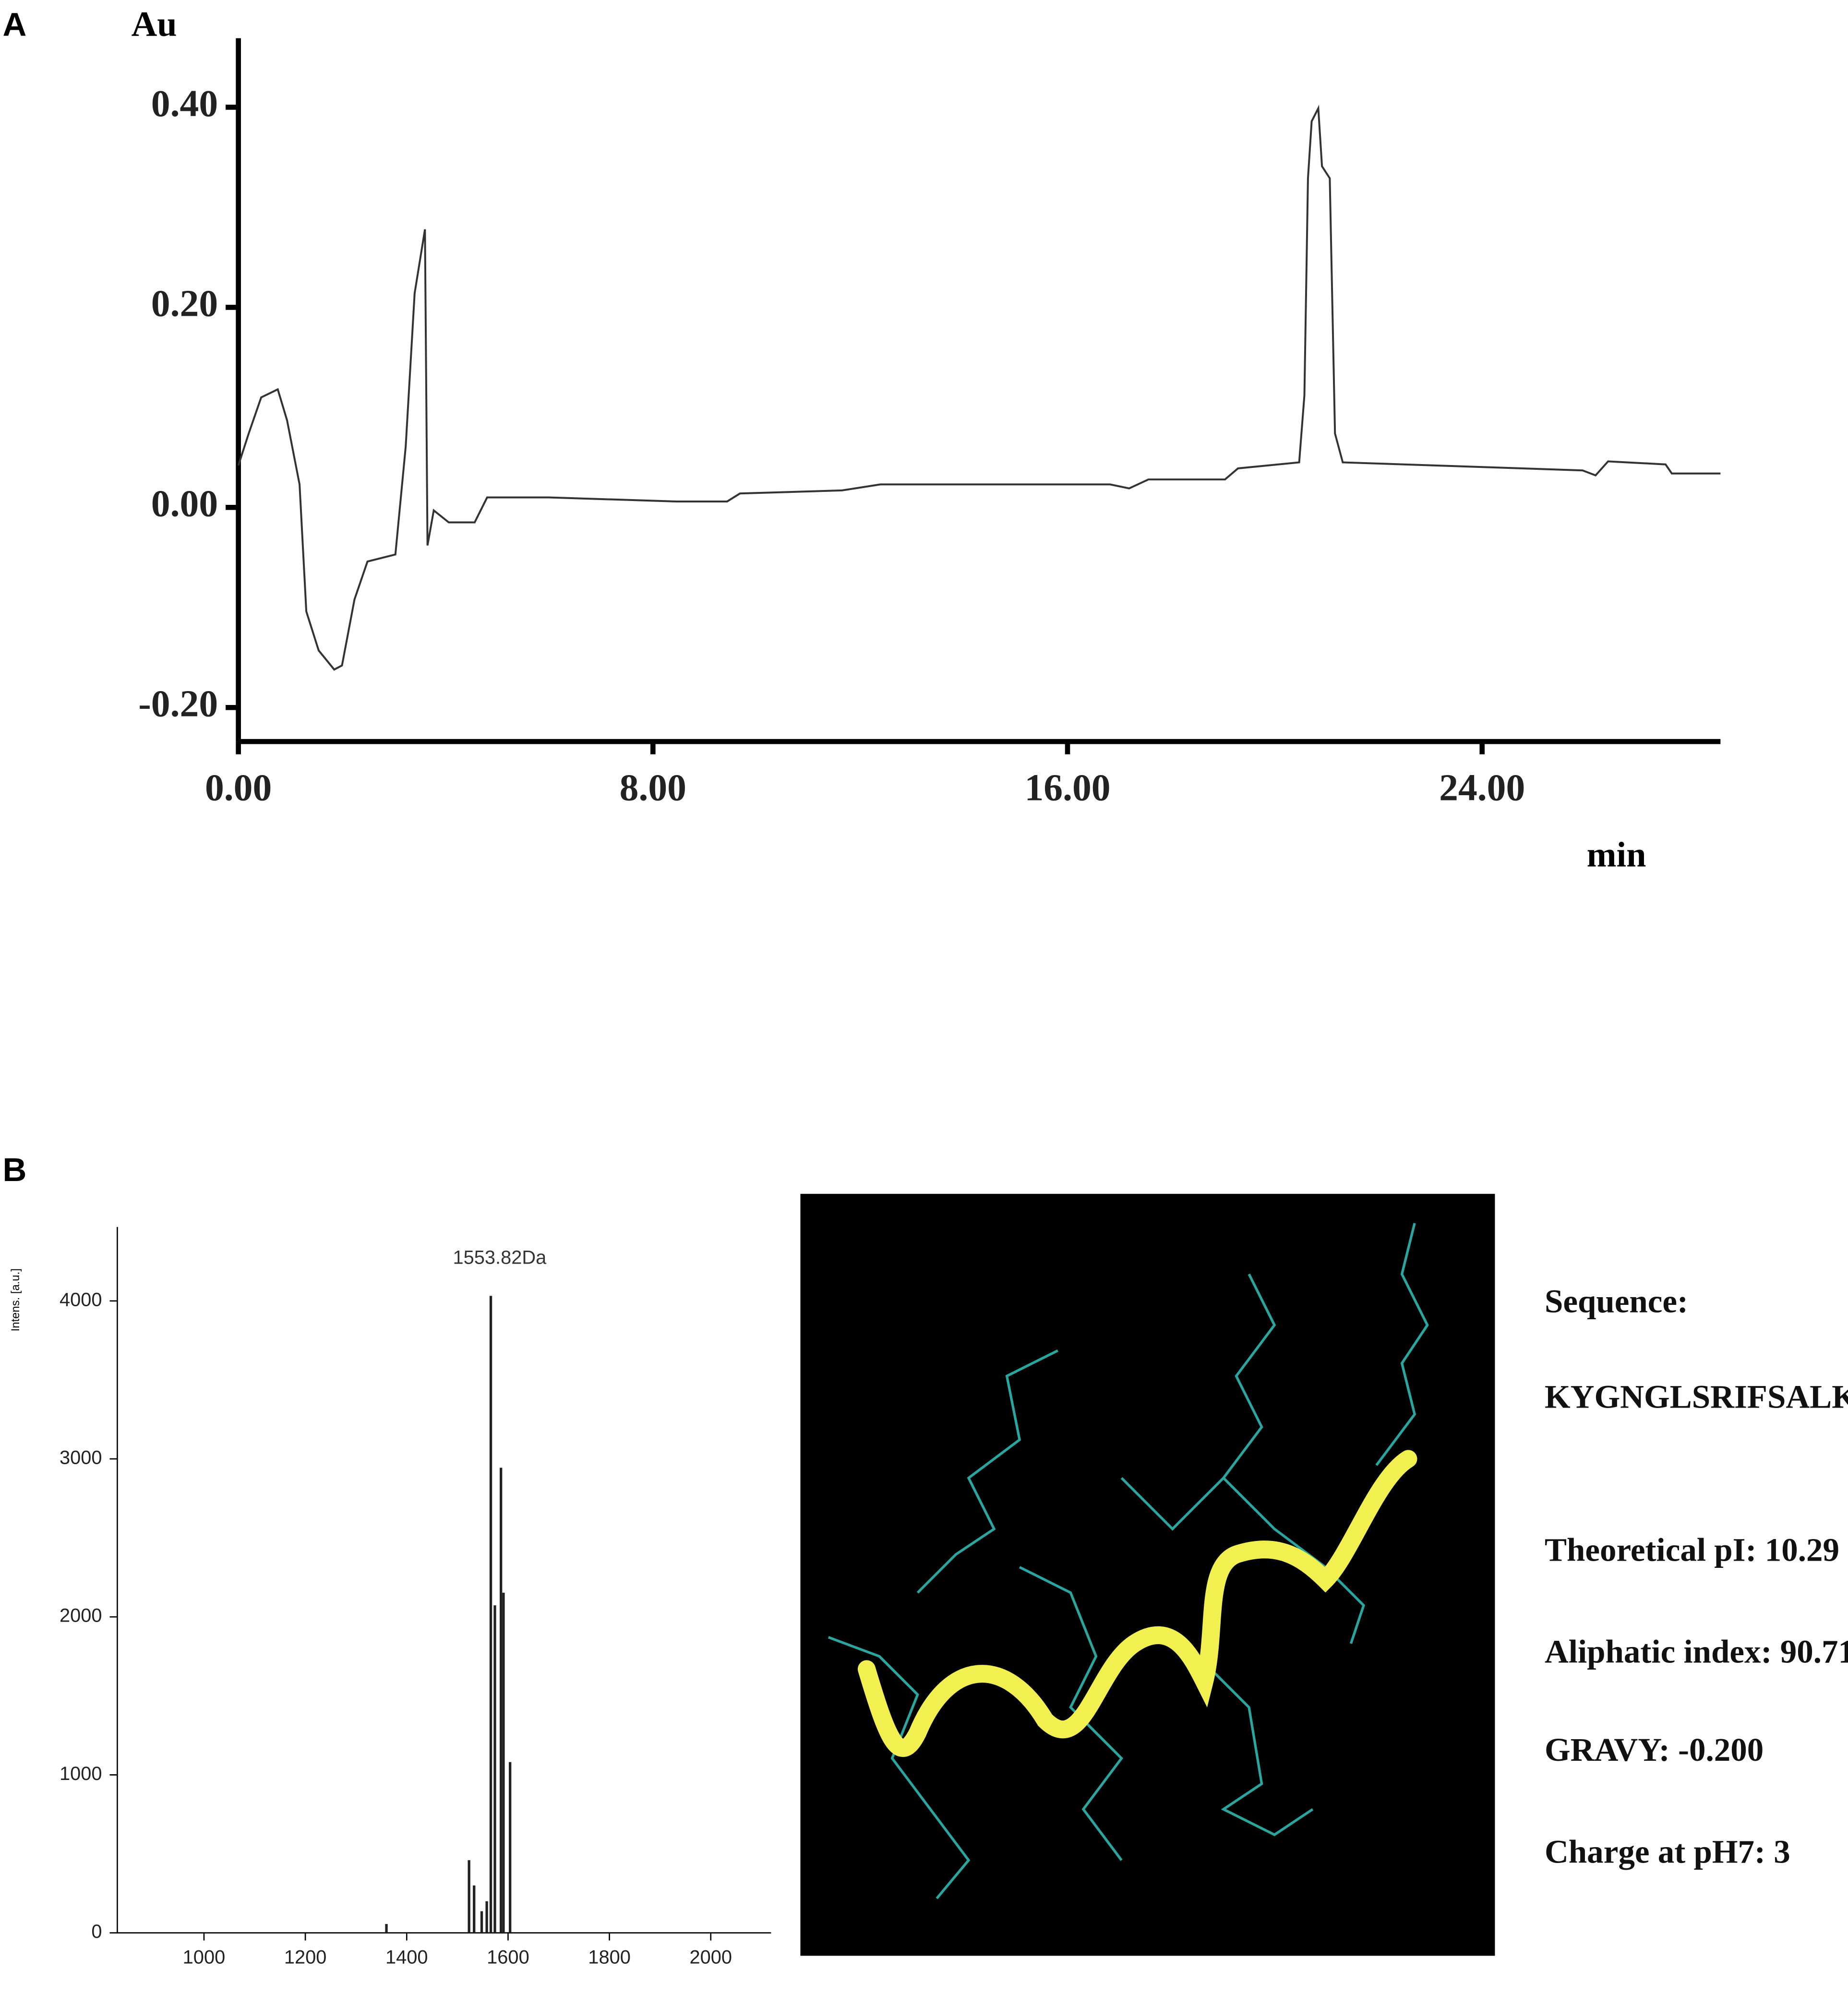 Image resolution: width=1848 pixels, height=1994 pixels. What do you see at coordinates (508, 1957) in the screenshot?
I see `x-tick-label: 1600` at bounding box center [508, 1957].